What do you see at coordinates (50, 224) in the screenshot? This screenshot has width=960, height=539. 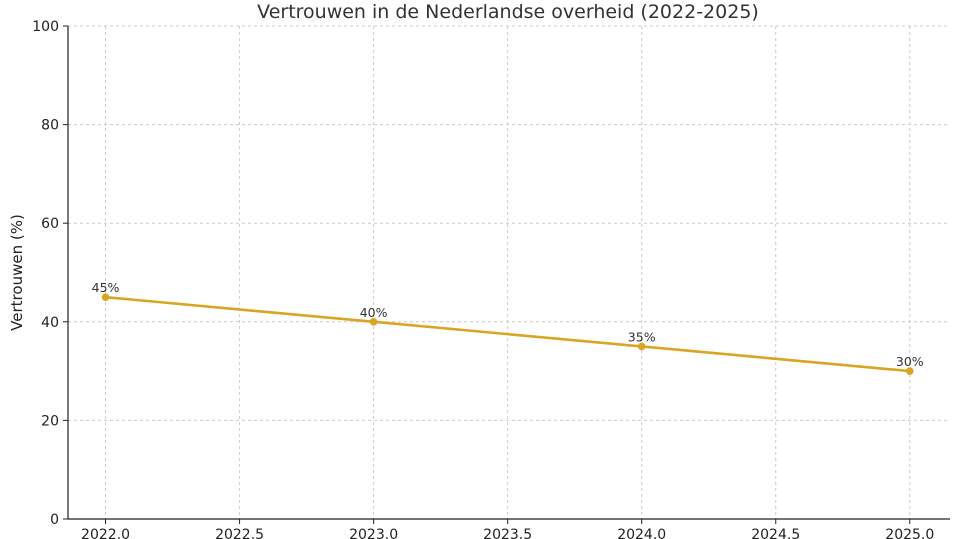 I see `y-tick-label: 60` at bounding box center [50, 224].